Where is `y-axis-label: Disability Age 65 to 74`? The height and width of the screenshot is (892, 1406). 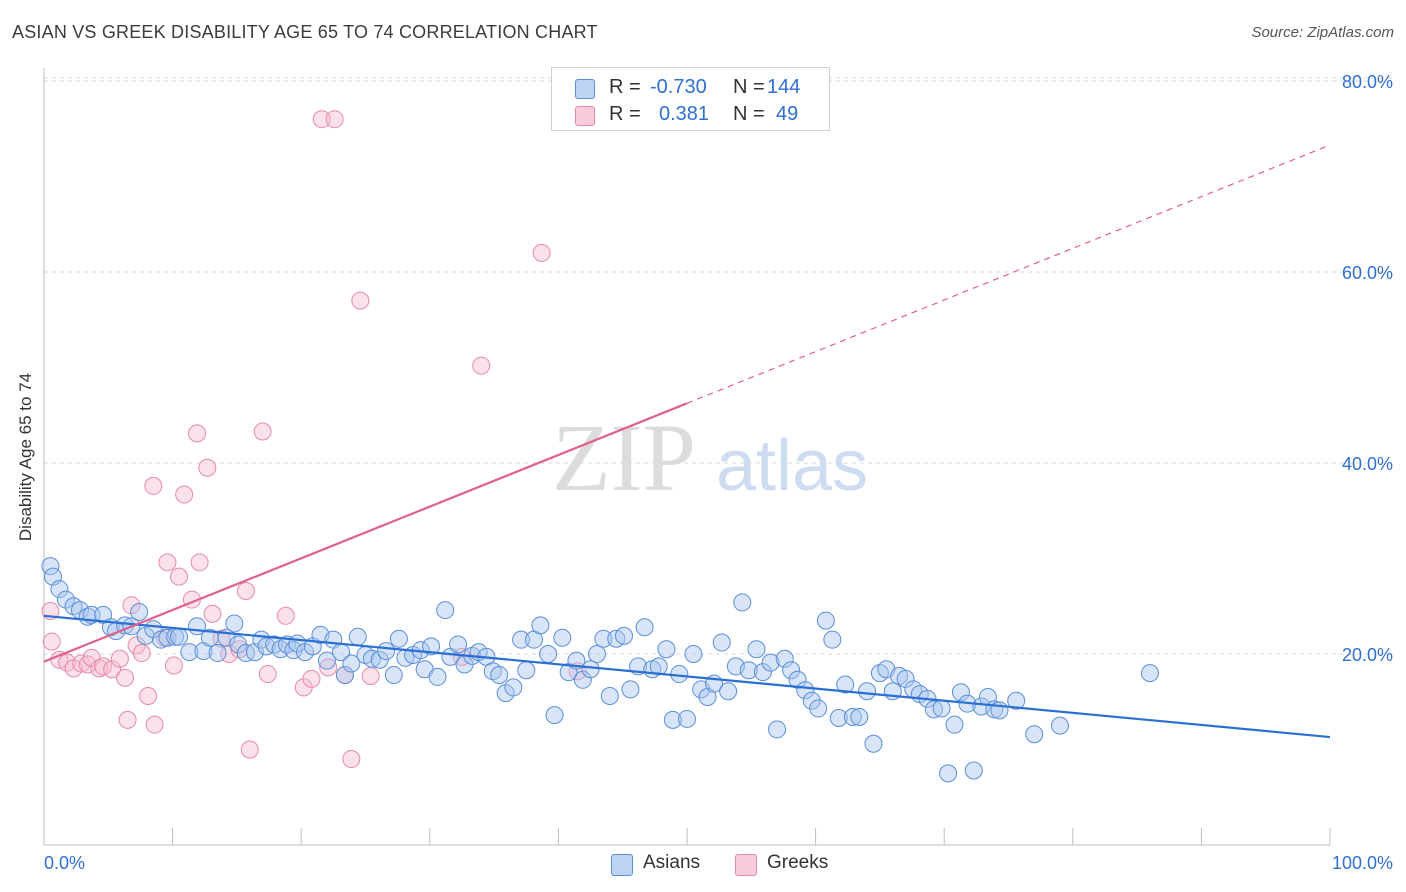 y-axis-label: Disability Age 65 to 74 is located at coordinates (25, 457).